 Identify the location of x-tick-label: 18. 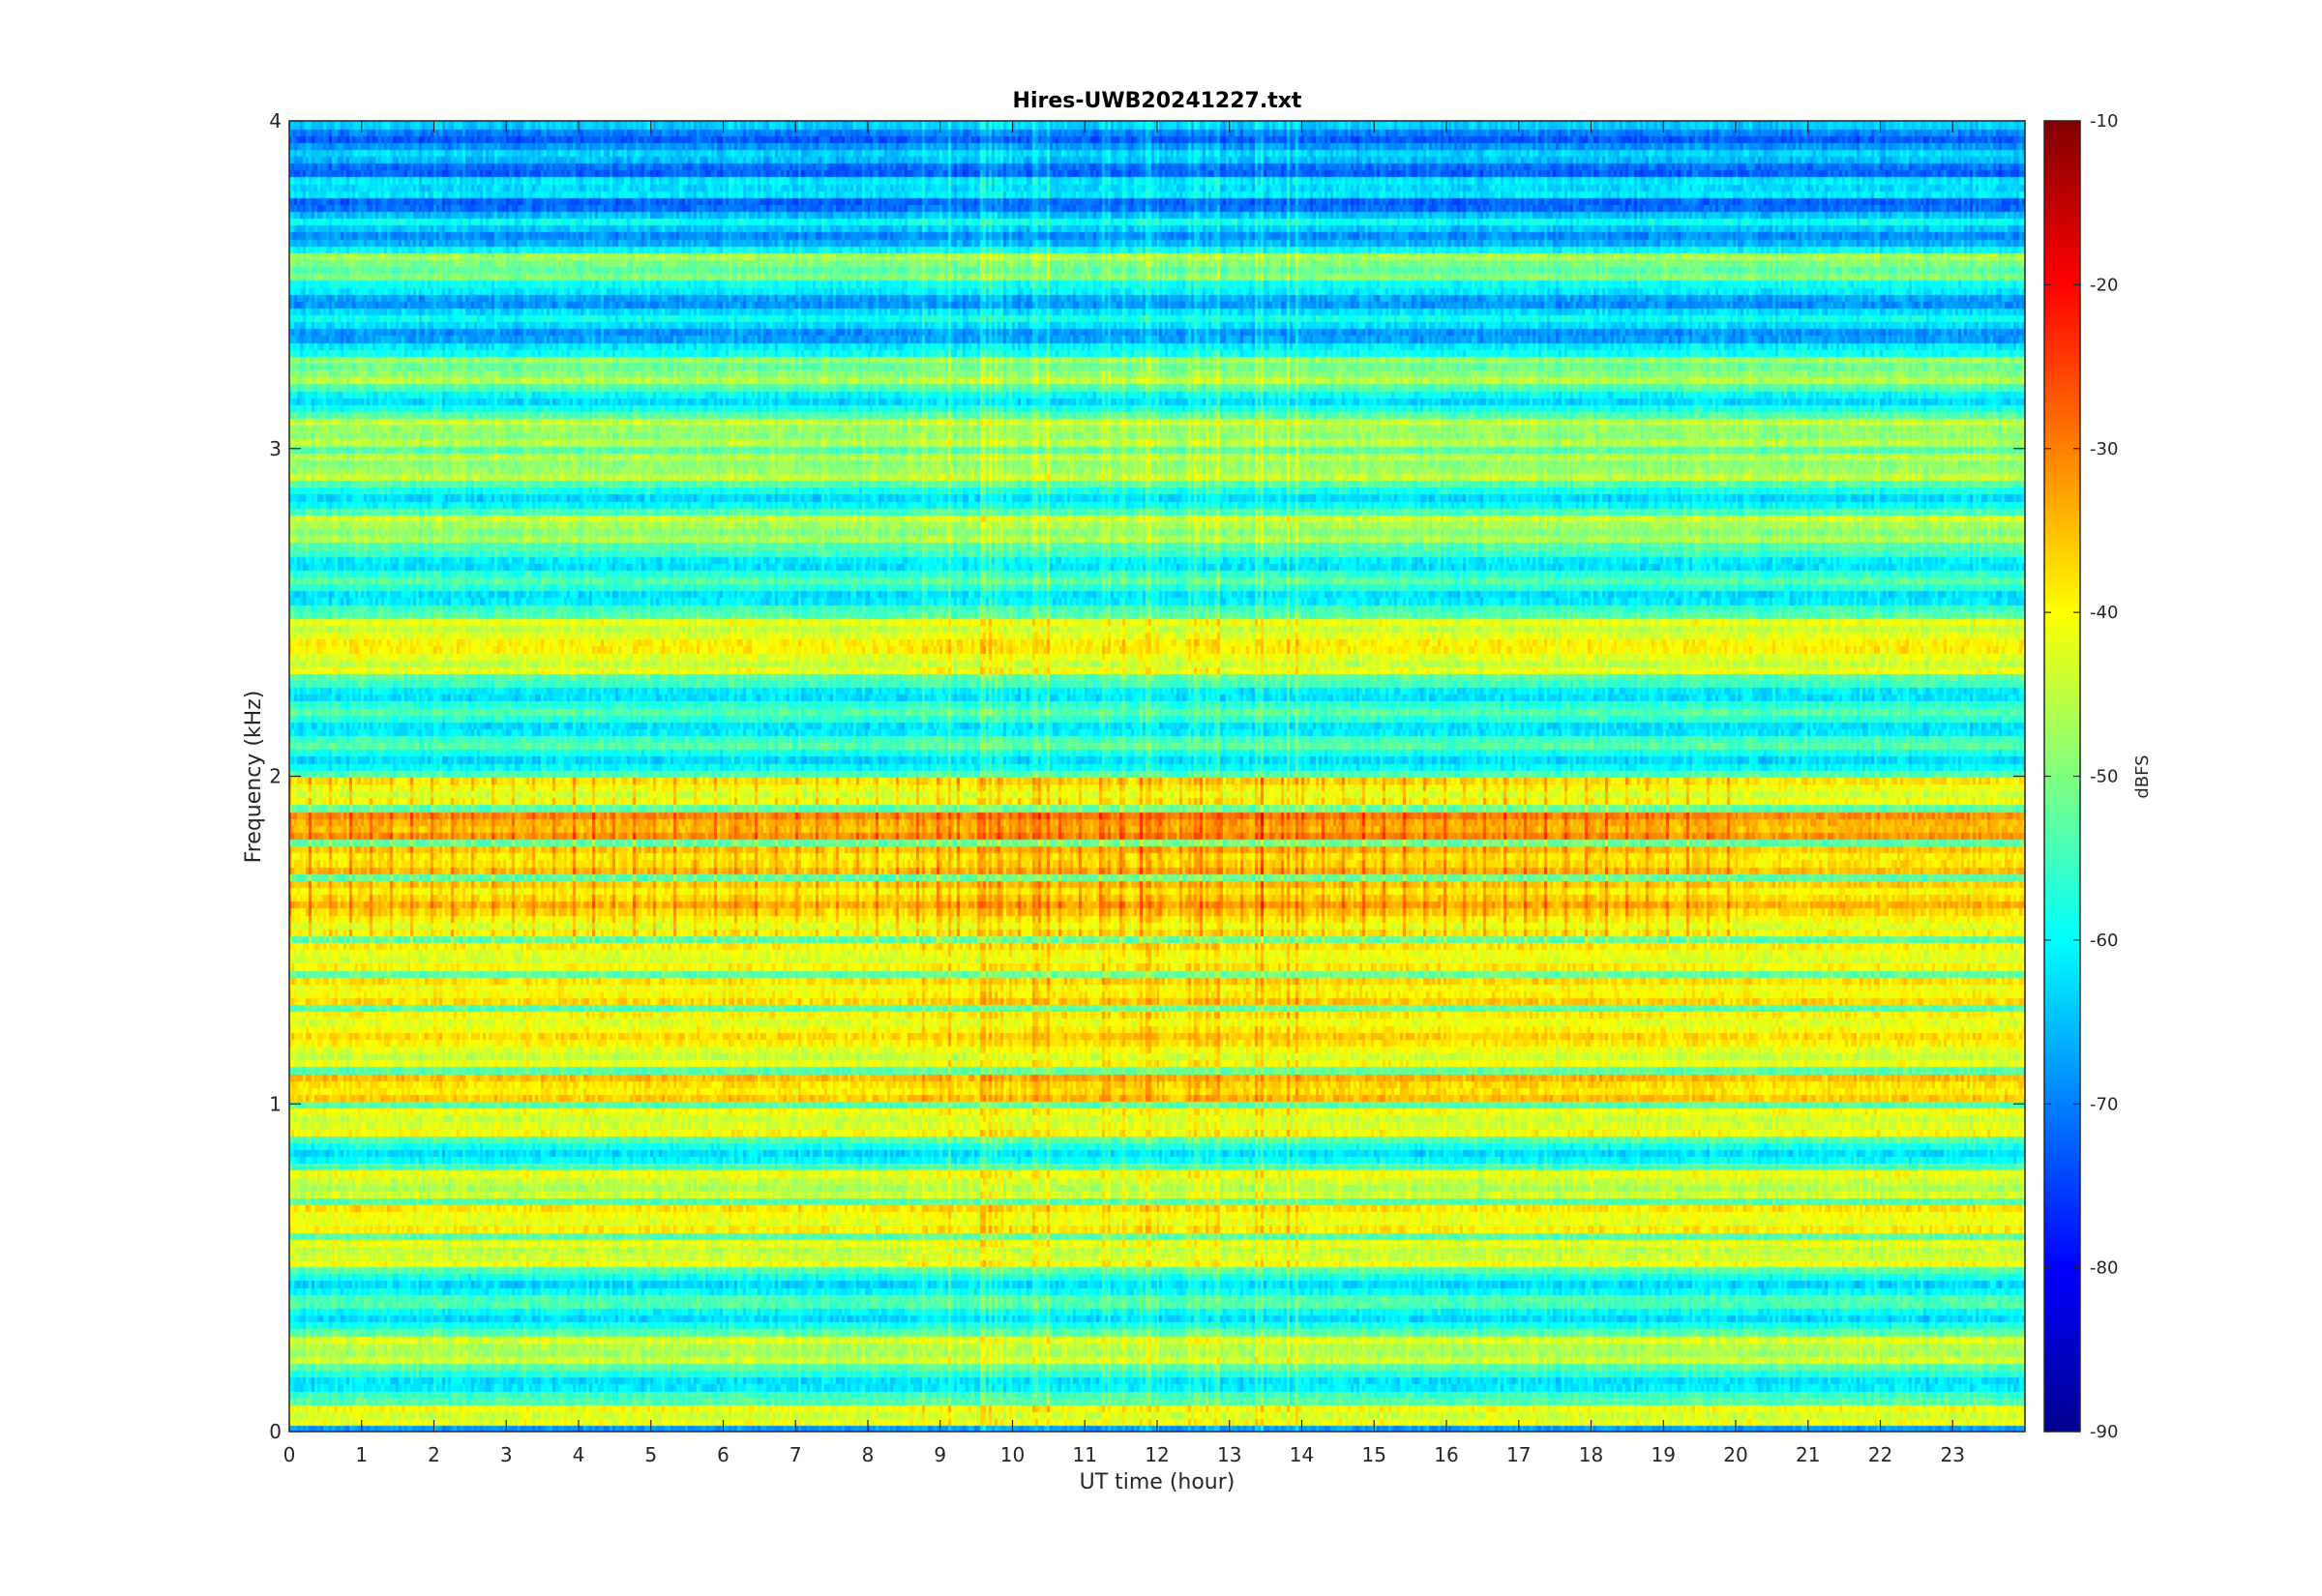
(1591, 1454).